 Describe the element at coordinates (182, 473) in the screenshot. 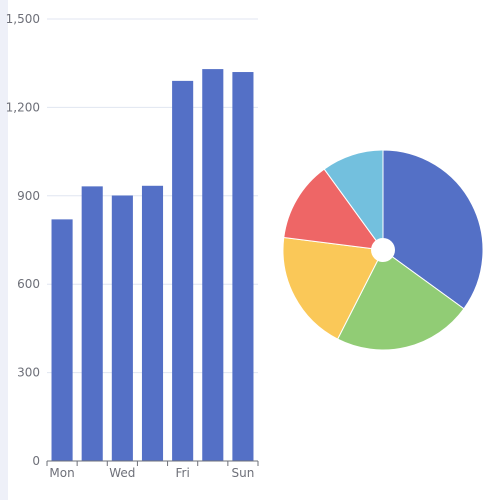

I see `x-tick-label: Fri` at that location.